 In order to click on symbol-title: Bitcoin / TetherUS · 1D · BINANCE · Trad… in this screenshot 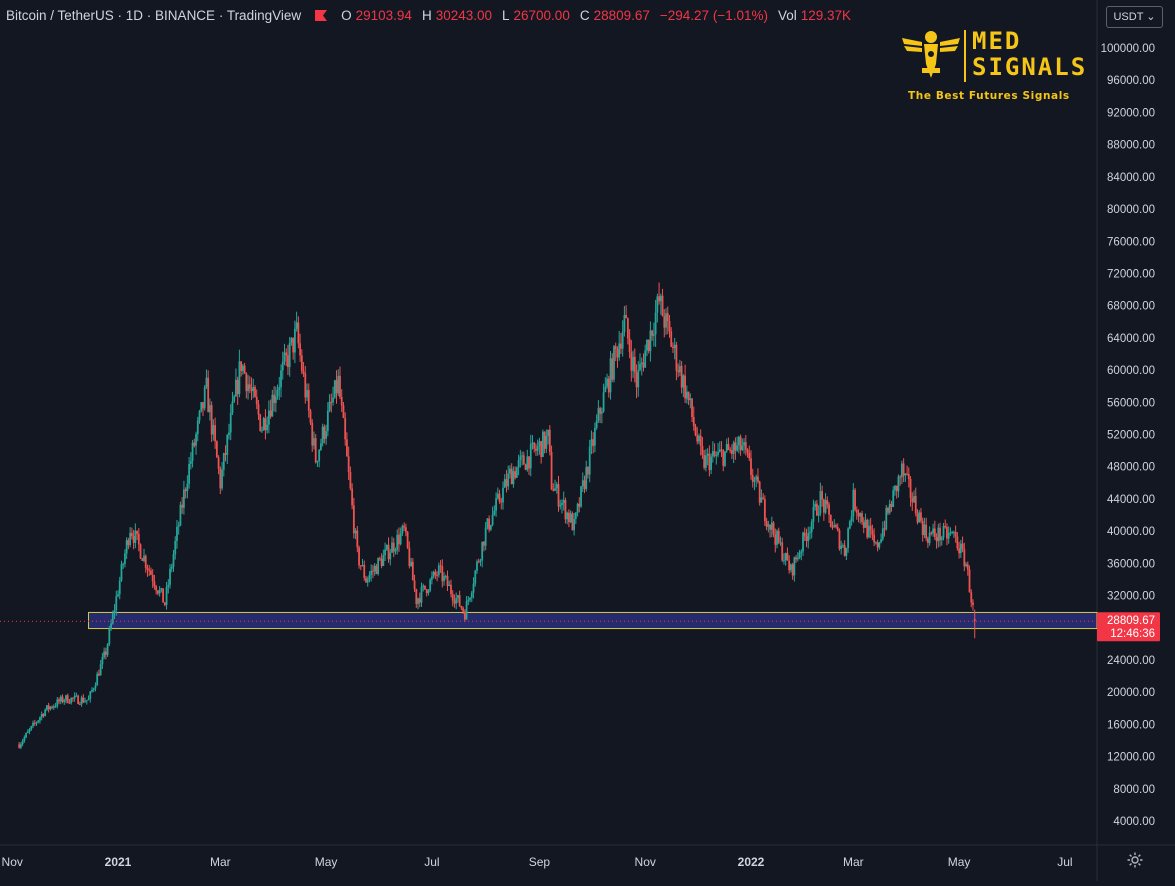, I will do `click(154, 15)`.